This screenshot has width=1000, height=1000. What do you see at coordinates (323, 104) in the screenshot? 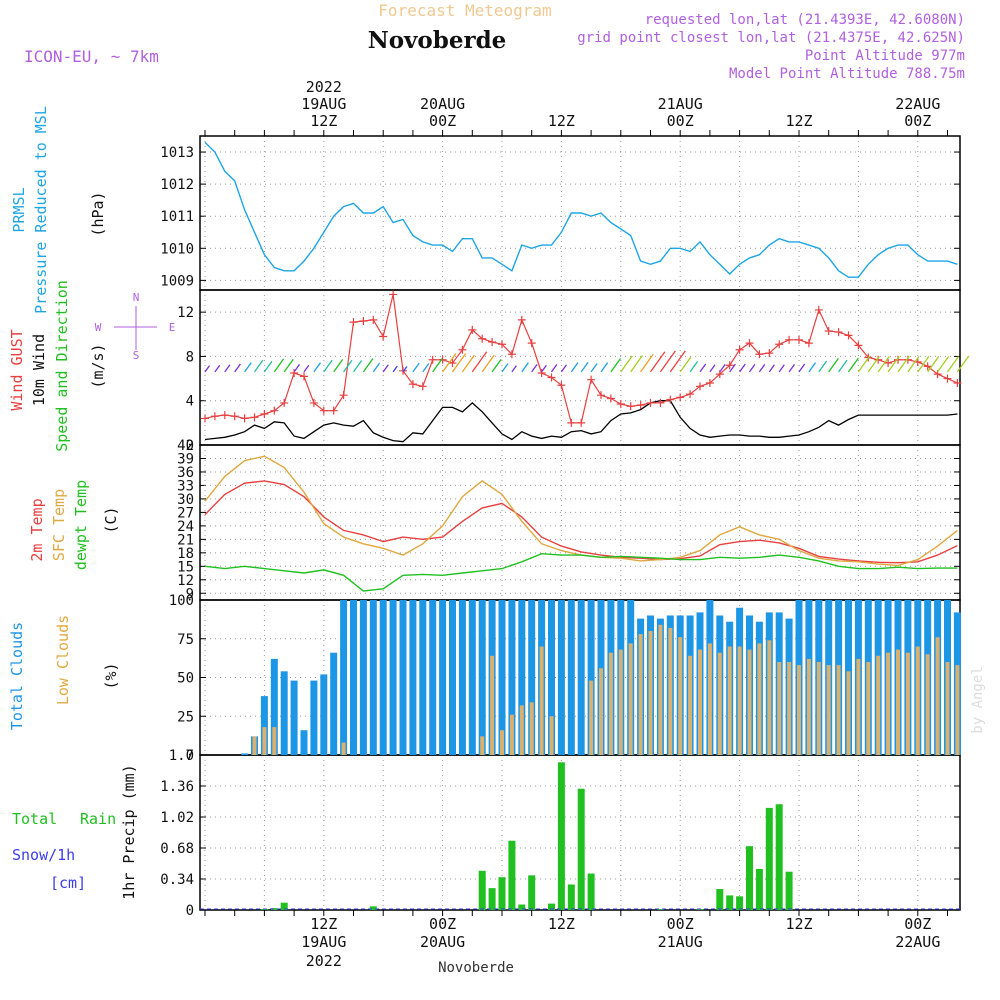
I see `top-axis-date: 19AUG` at bounding box center [323, 104].